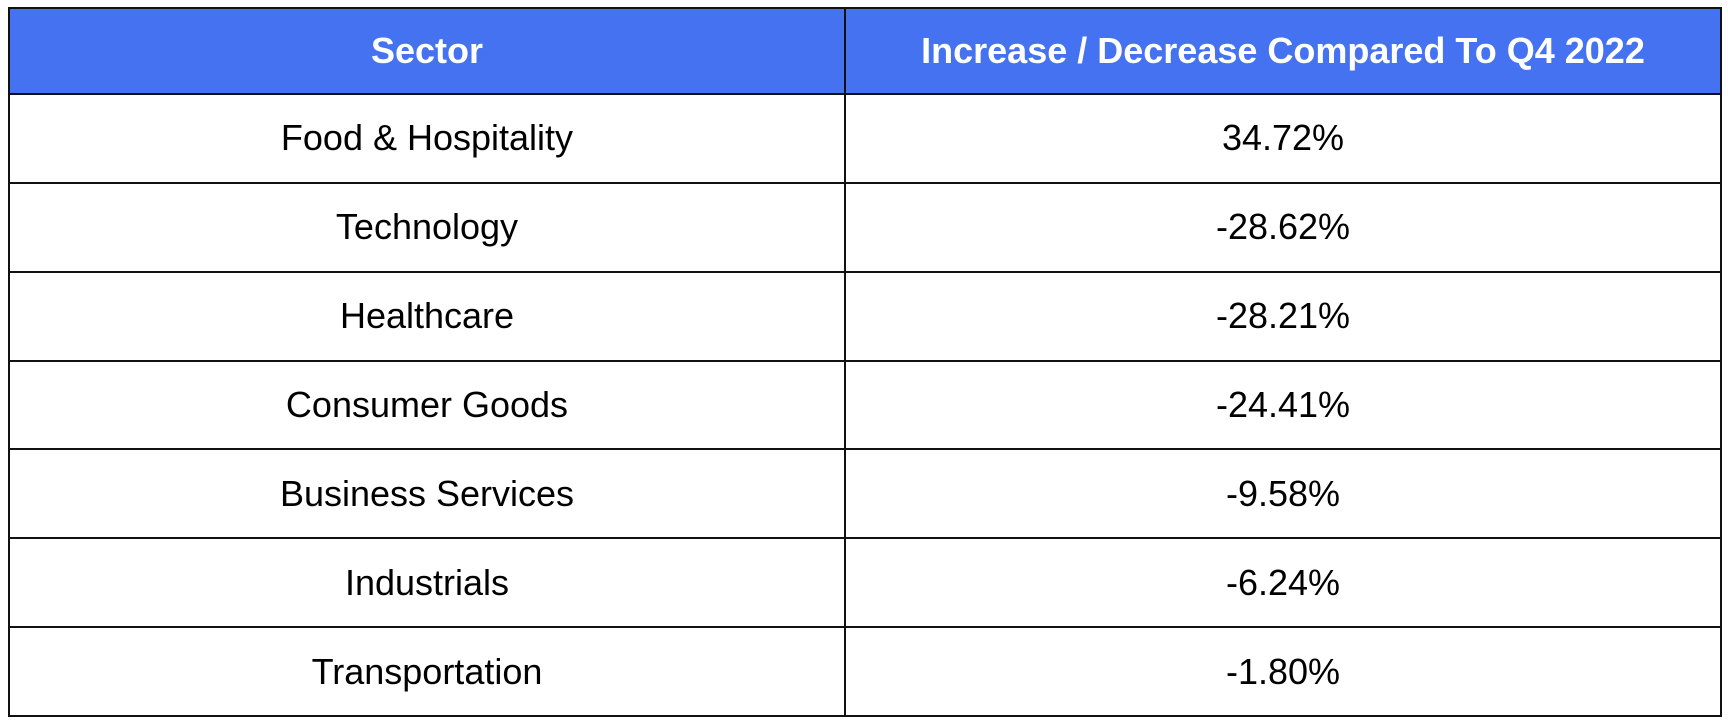  I want to click on sector-cell: Transportation, so click(427, 671).